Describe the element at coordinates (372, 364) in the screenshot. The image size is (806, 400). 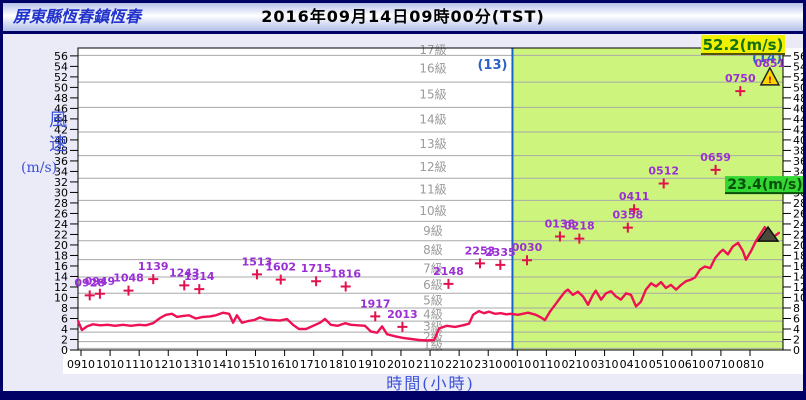
I see `x-tick-label: 1910` at that location.